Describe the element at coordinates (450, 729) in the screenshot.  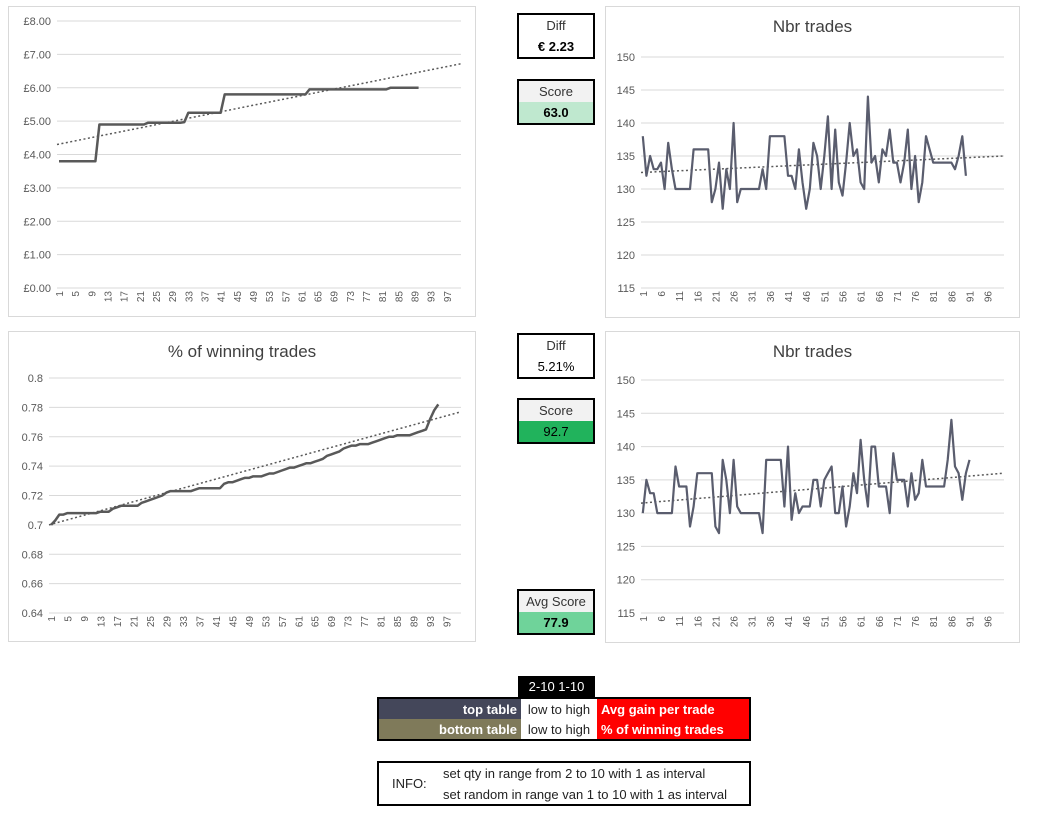
I see `bottom-table-key: bottom table` at that location.